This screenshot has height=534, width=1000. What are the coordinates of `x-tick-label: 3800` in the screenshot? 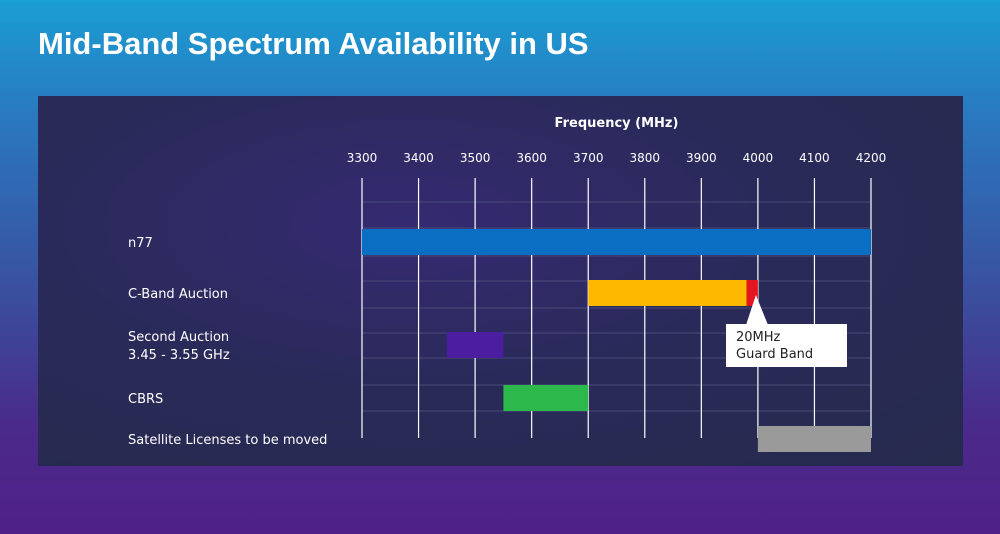 It's located at (645, 158).